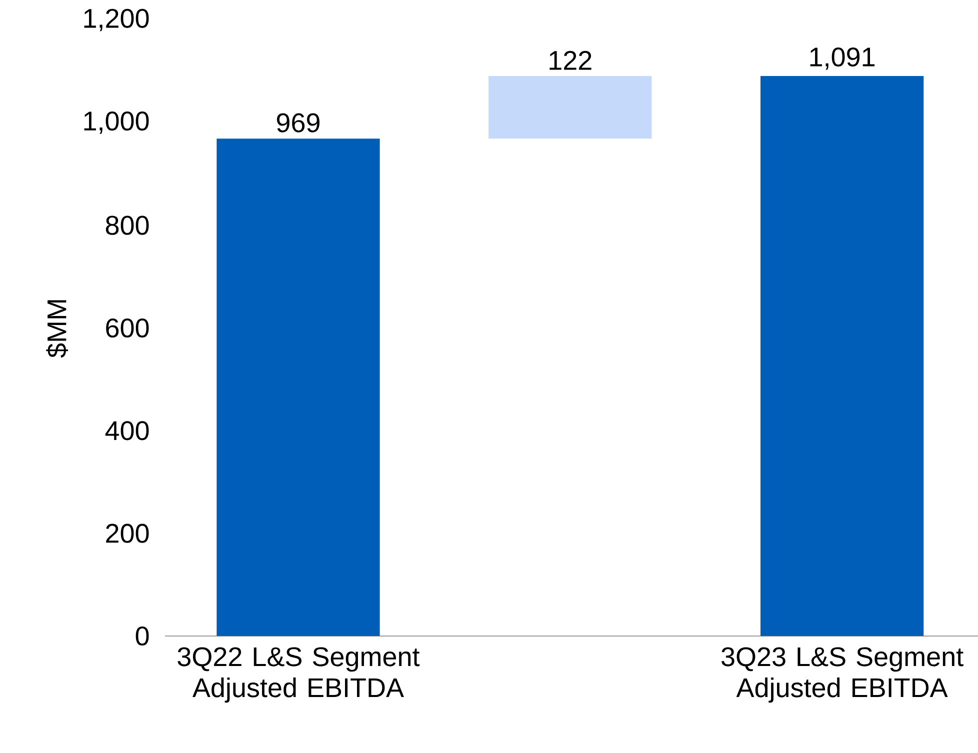  What do you see at coordinates (842, 58) in the screenshot?
I see `data-label: 1,091` at bounding box center [842, 58].